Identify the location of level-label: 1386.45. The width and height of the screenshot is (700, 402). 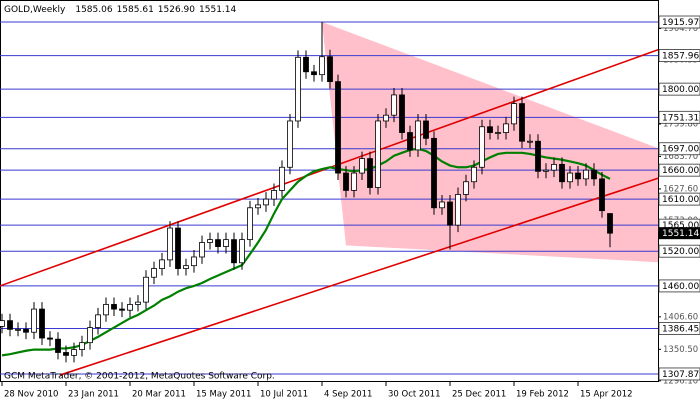
(680, 329).